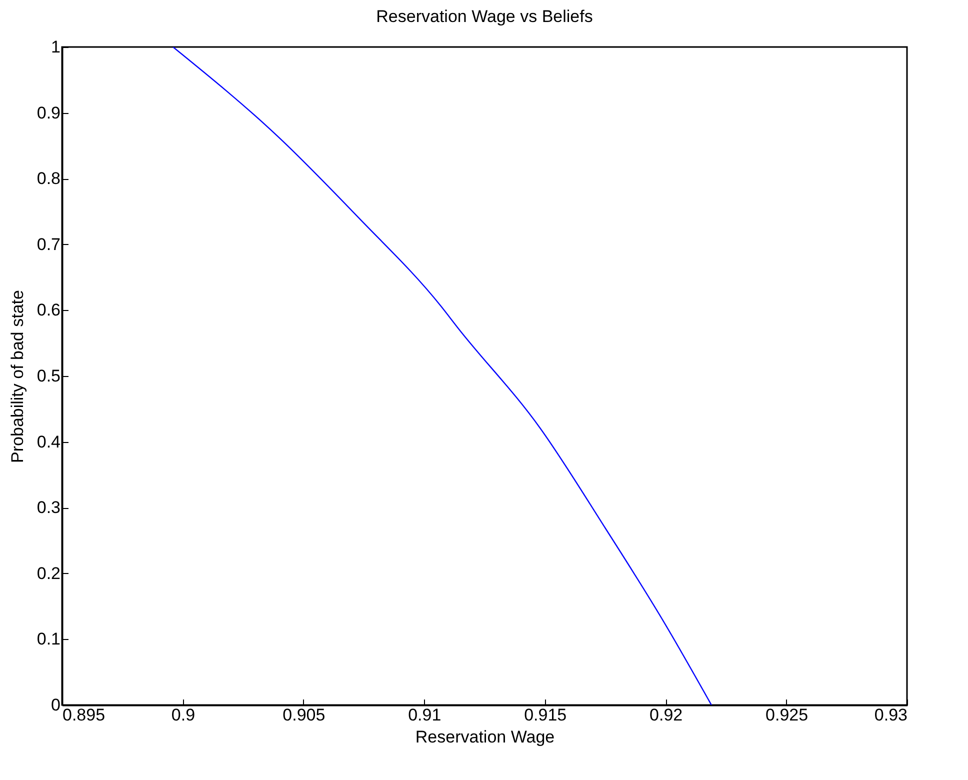 This screenshot has height=780, width=968. What do you see at coordinates (545, 715) in the screenshot?
I see `x-tick-label: 0.915` at bounding box center [545, 715].